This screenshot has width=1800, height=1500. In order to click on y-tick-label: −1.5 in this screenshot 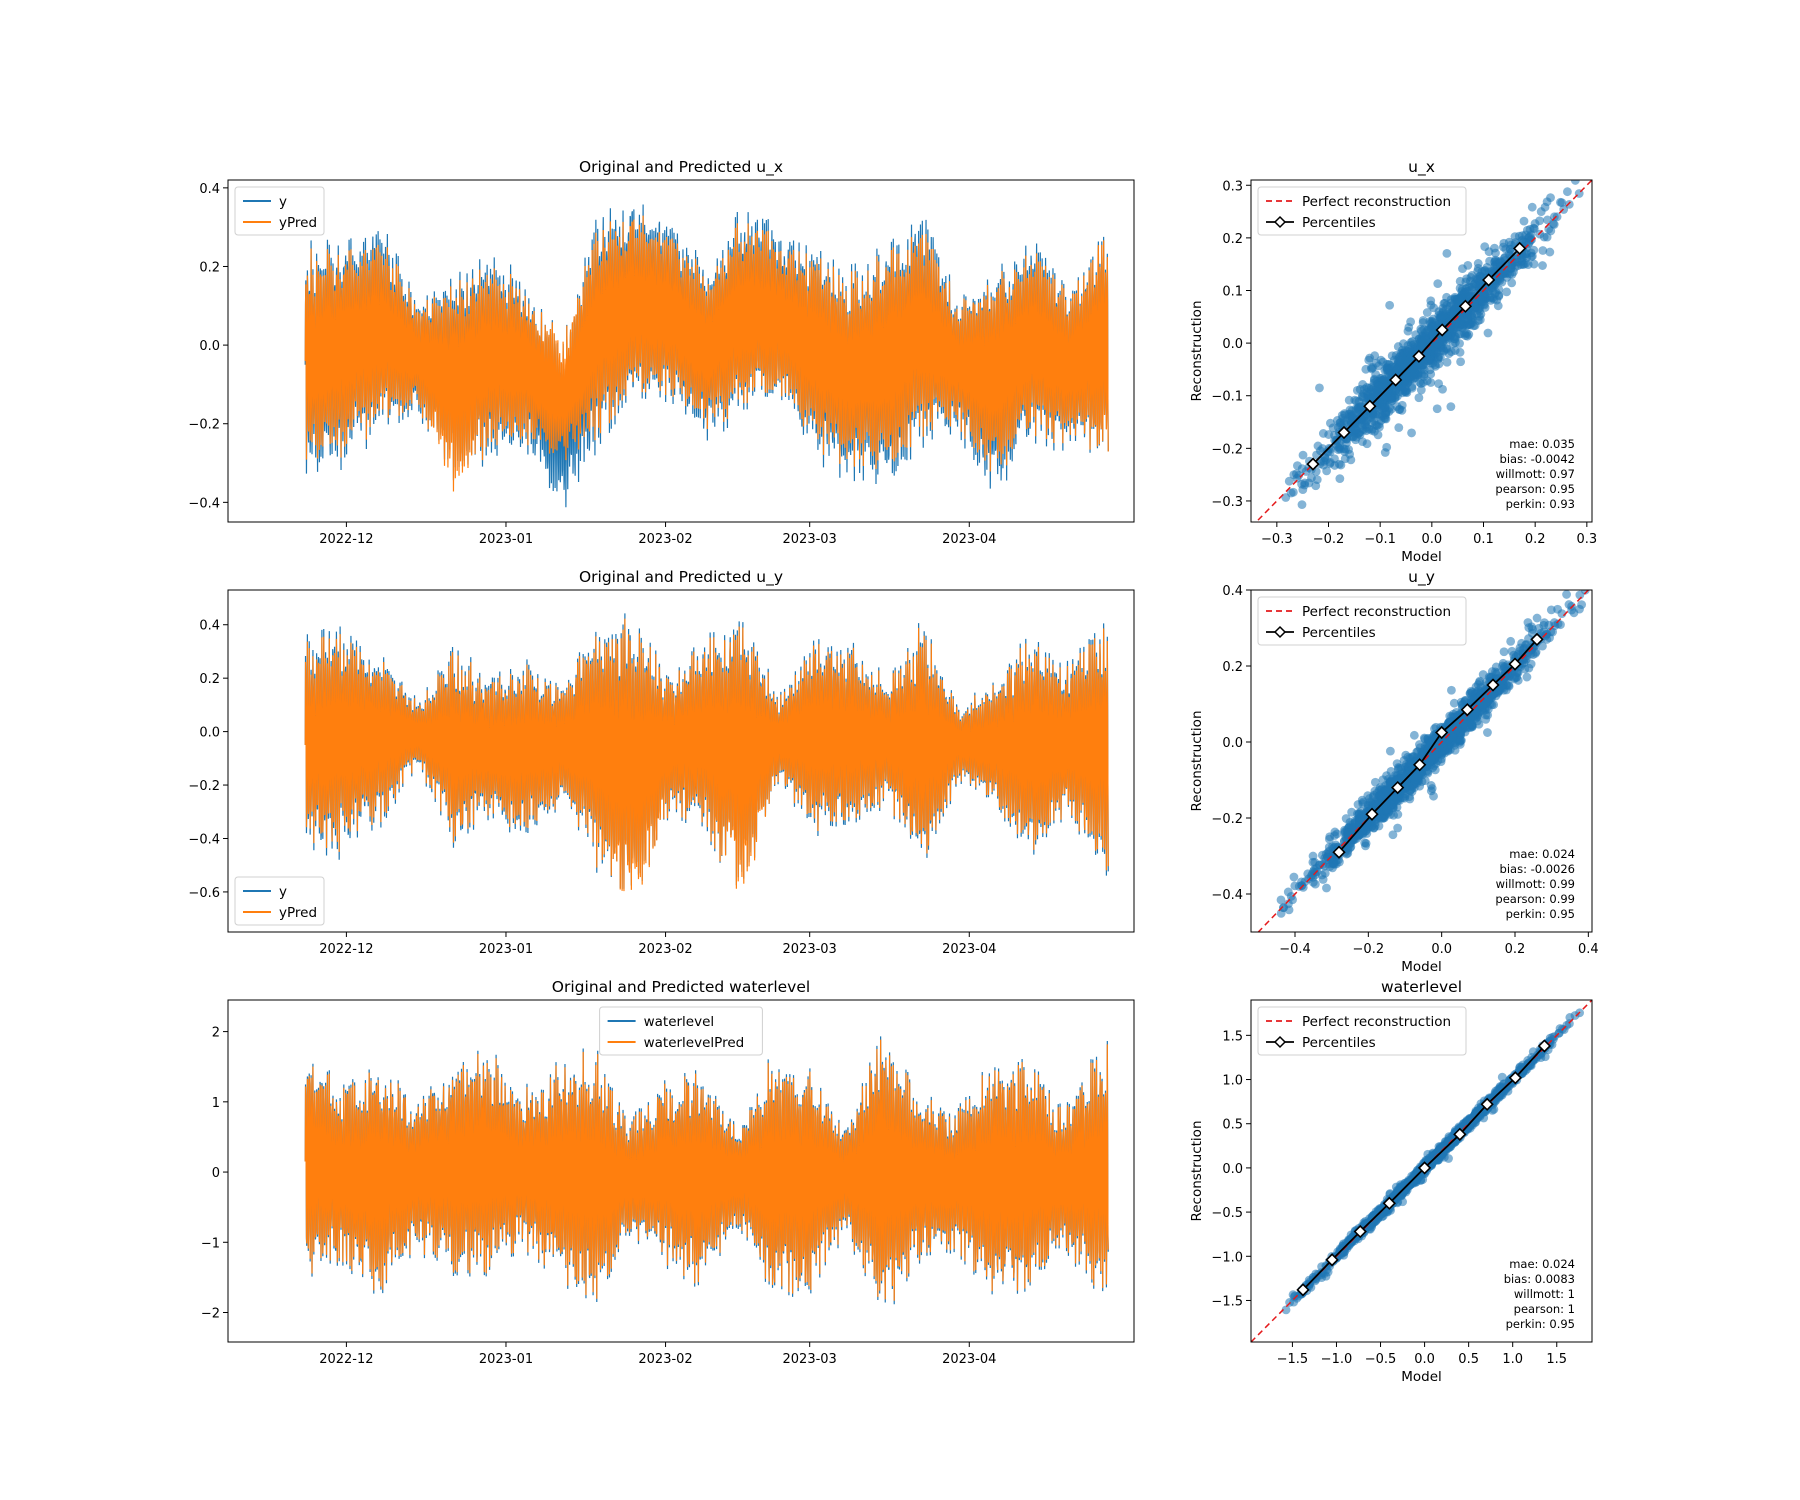, I will do `click(1227, 1301)`.